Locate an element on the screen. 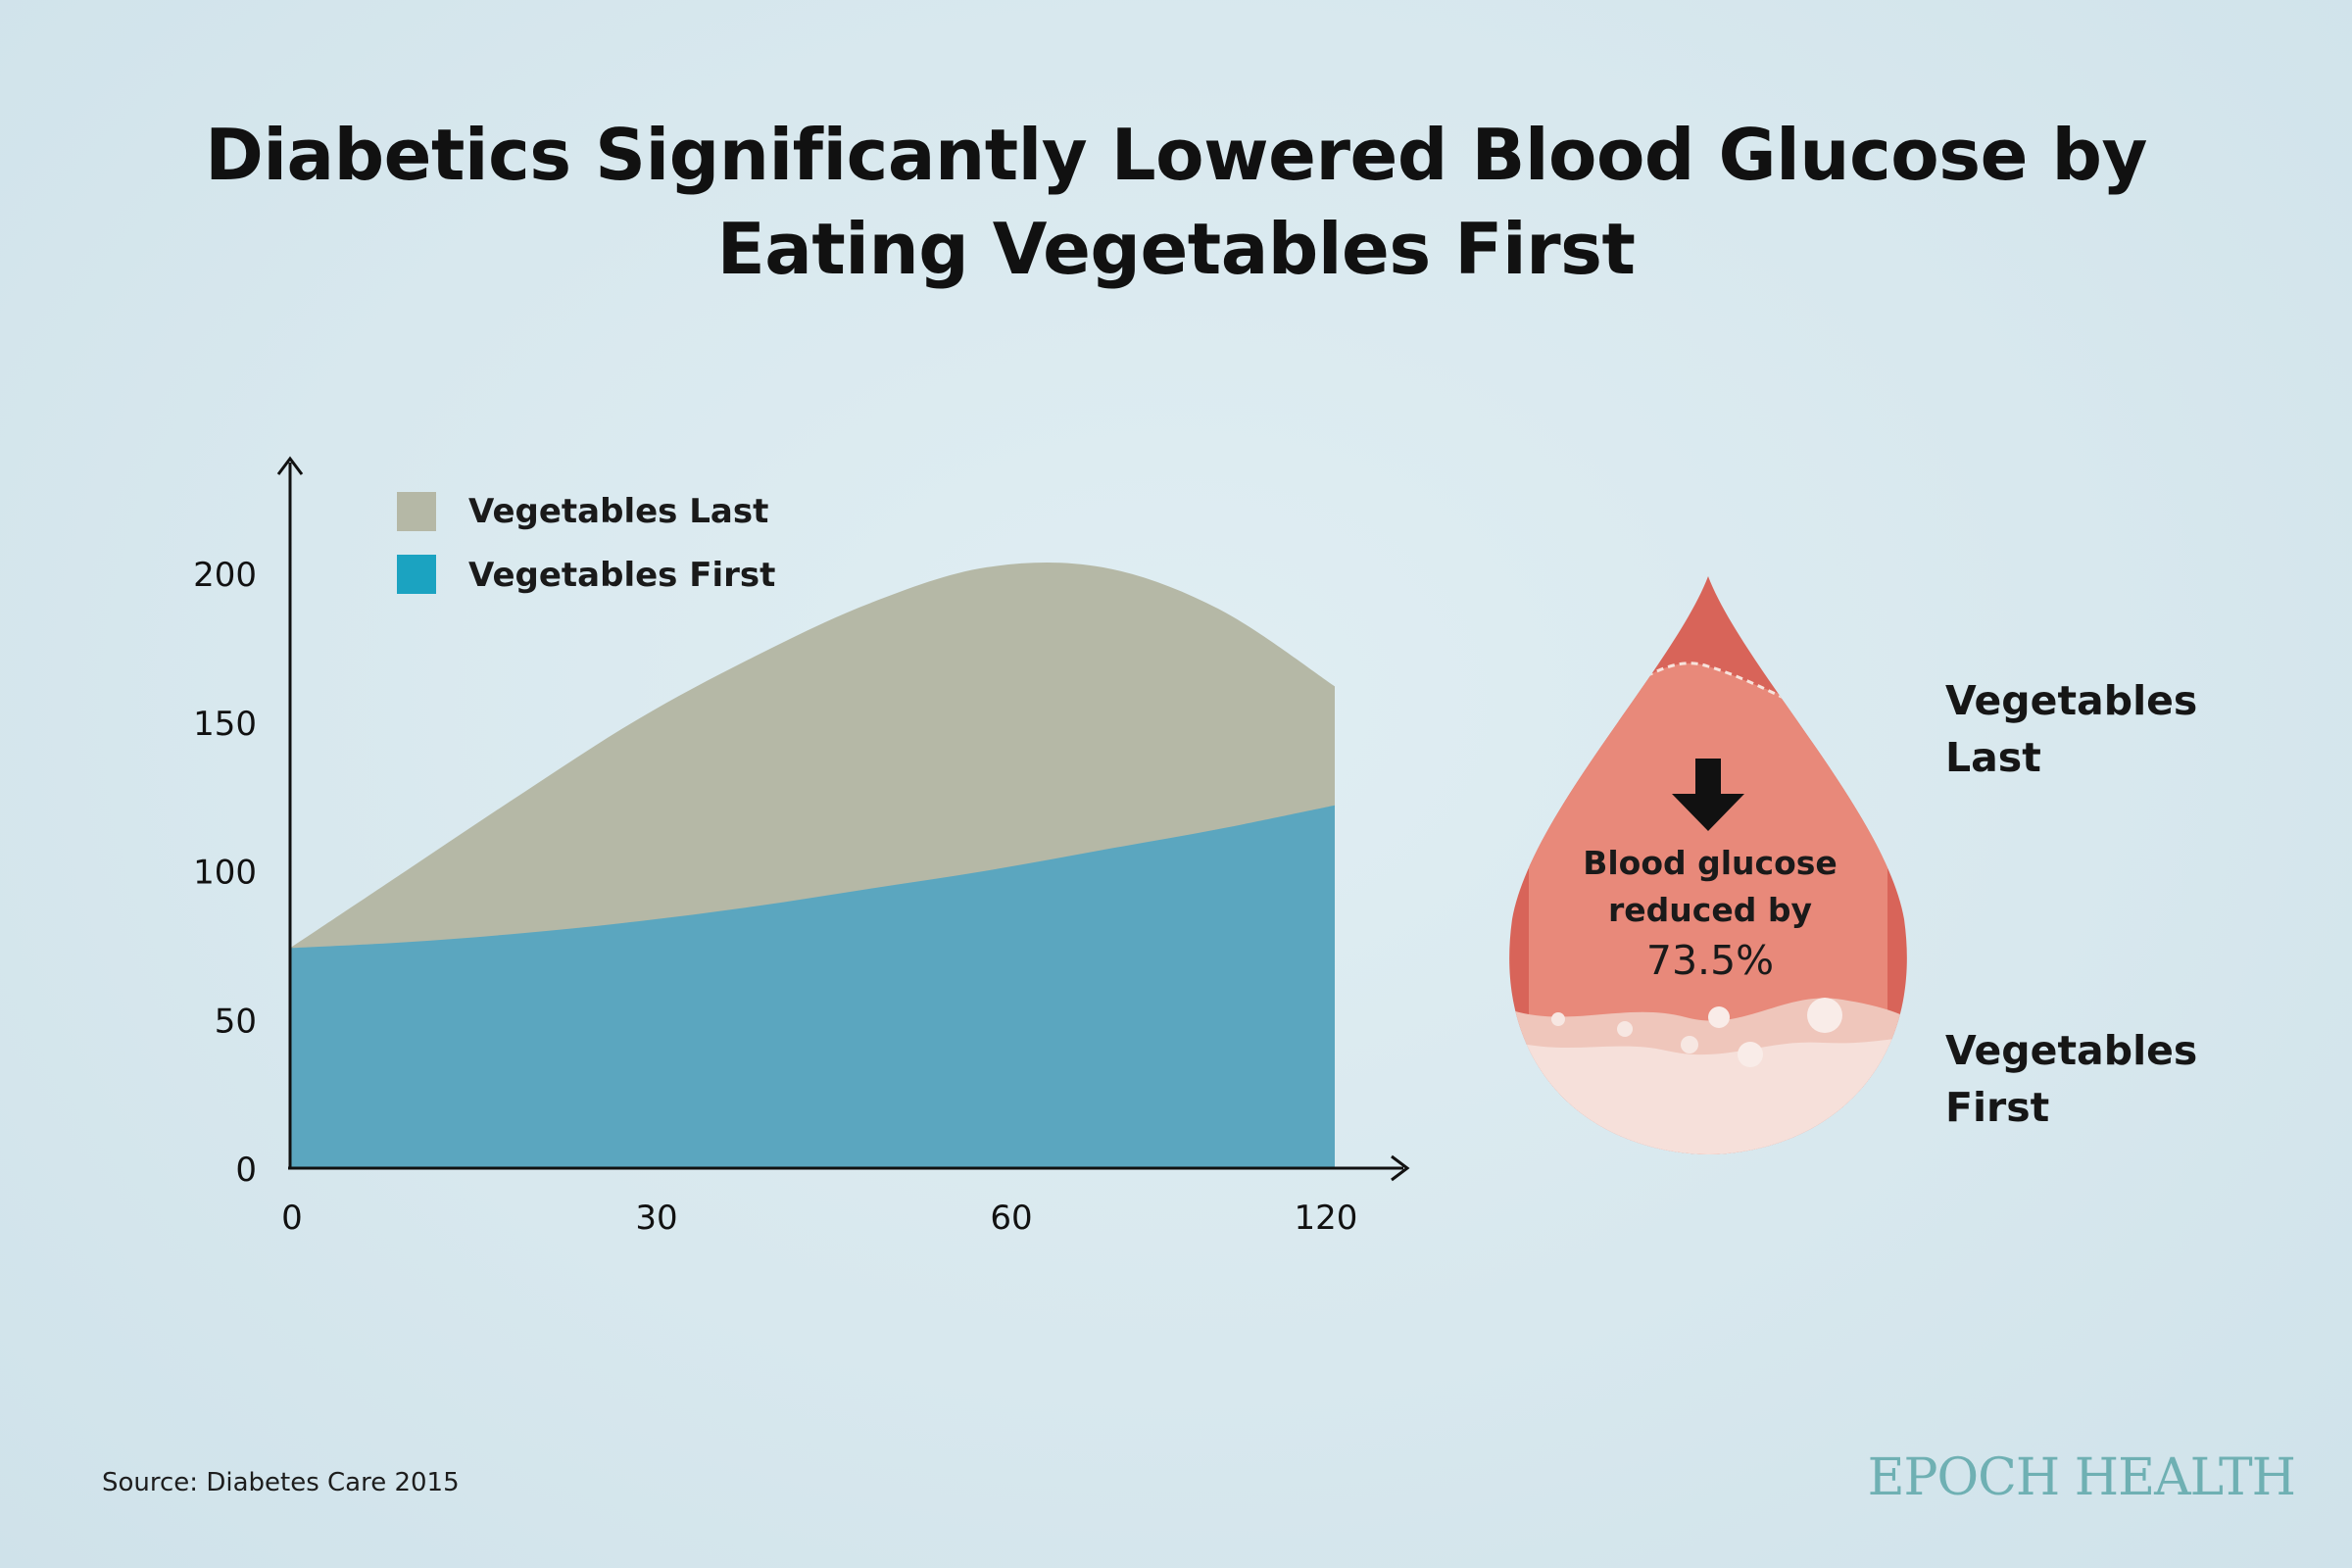 Image resolution: width=2352 pixels, height=1568 pixels. drop-label-first-line-2: First is located at coordinates (1997, 1107).